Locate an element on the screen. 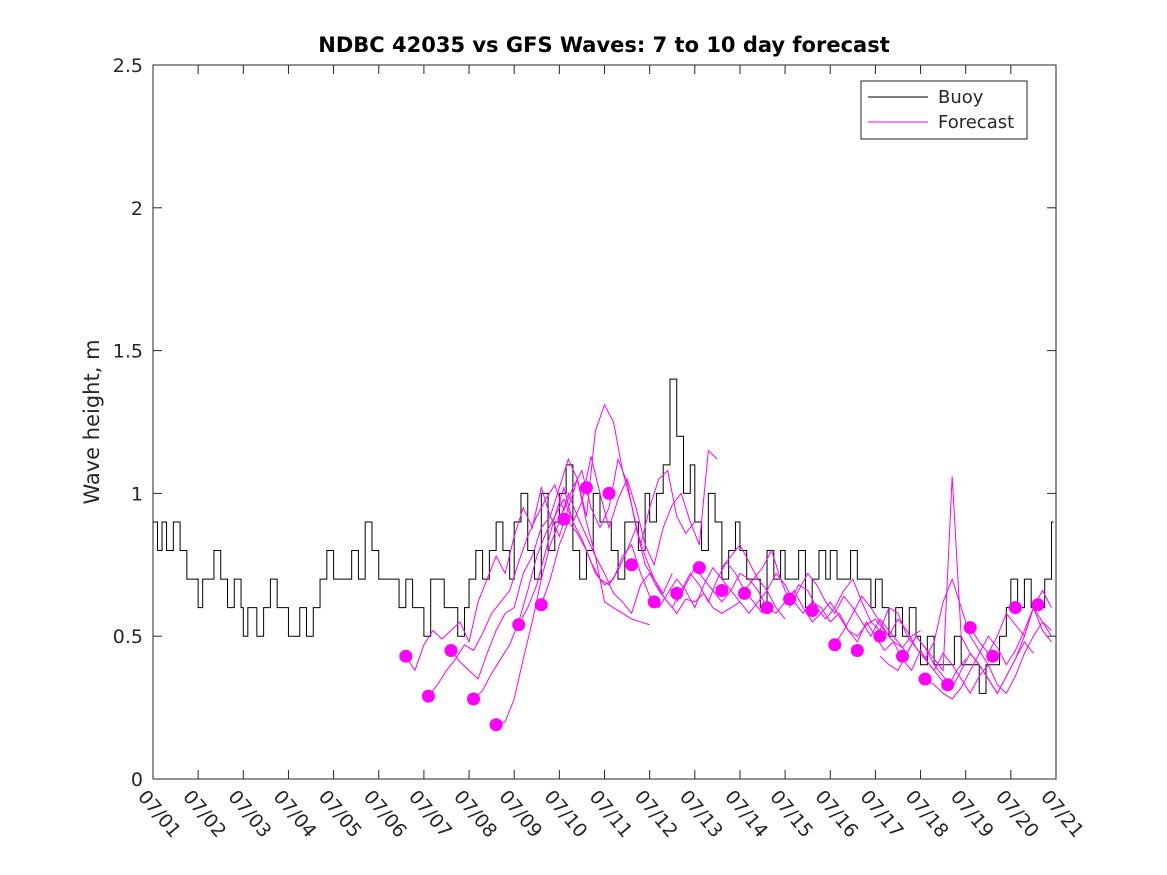 This screenshot has height=875, width=1167. legend: Buoy Forecast is located at coordinates (944, 110).